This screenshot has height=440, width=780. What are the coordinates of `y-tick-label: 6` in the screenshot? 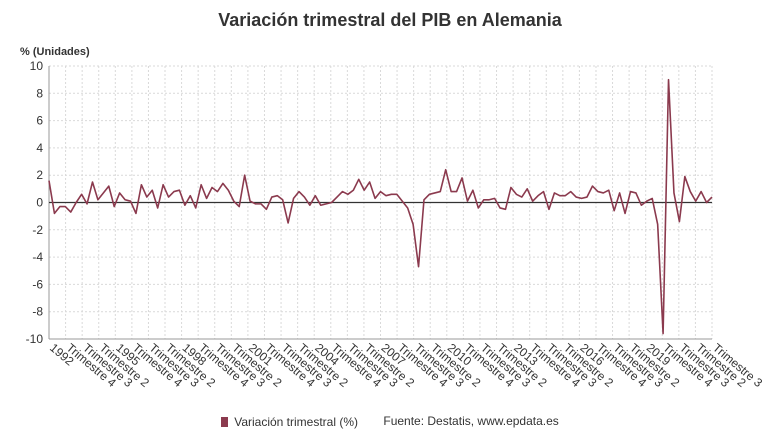 It's located at (39, 121).